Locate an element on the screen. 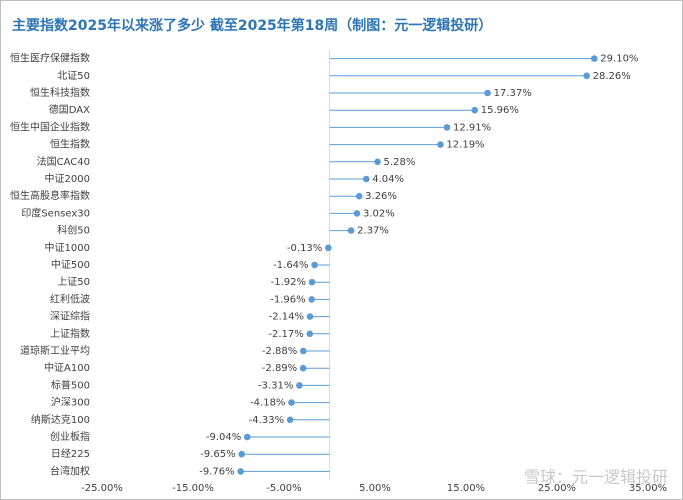 This screenshot has height=500, width=683. value-label: -1.92% is located at coordinates (288, 282).